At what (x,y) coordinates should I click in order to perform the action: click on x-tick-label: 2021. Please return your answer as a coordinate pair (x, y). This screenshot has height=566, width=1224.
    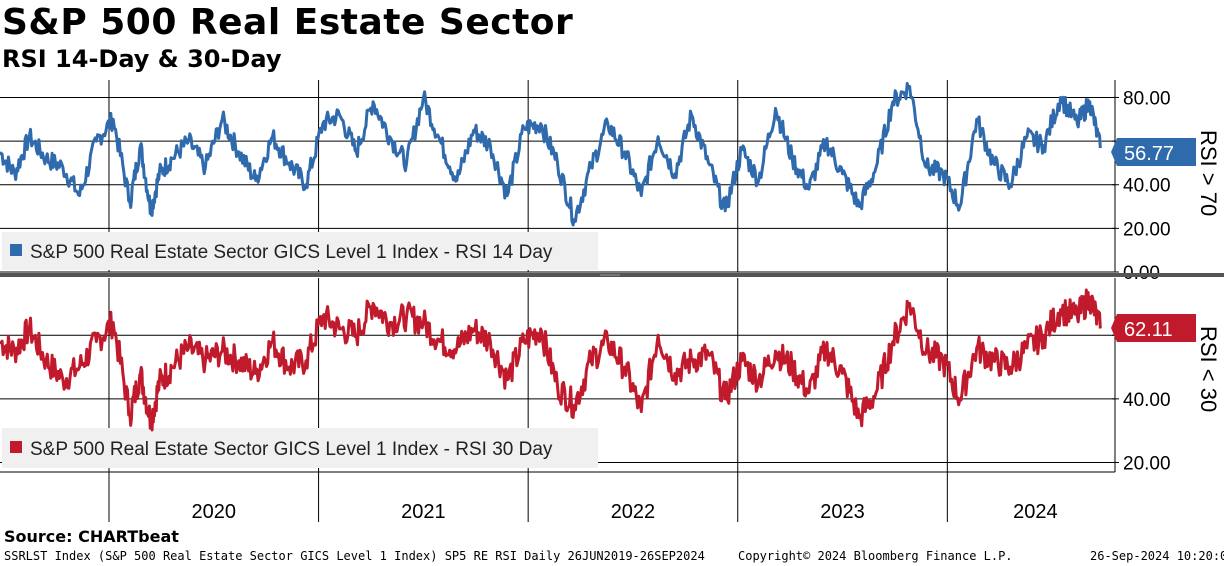
    Looking at the image, I should click on (423, 512).